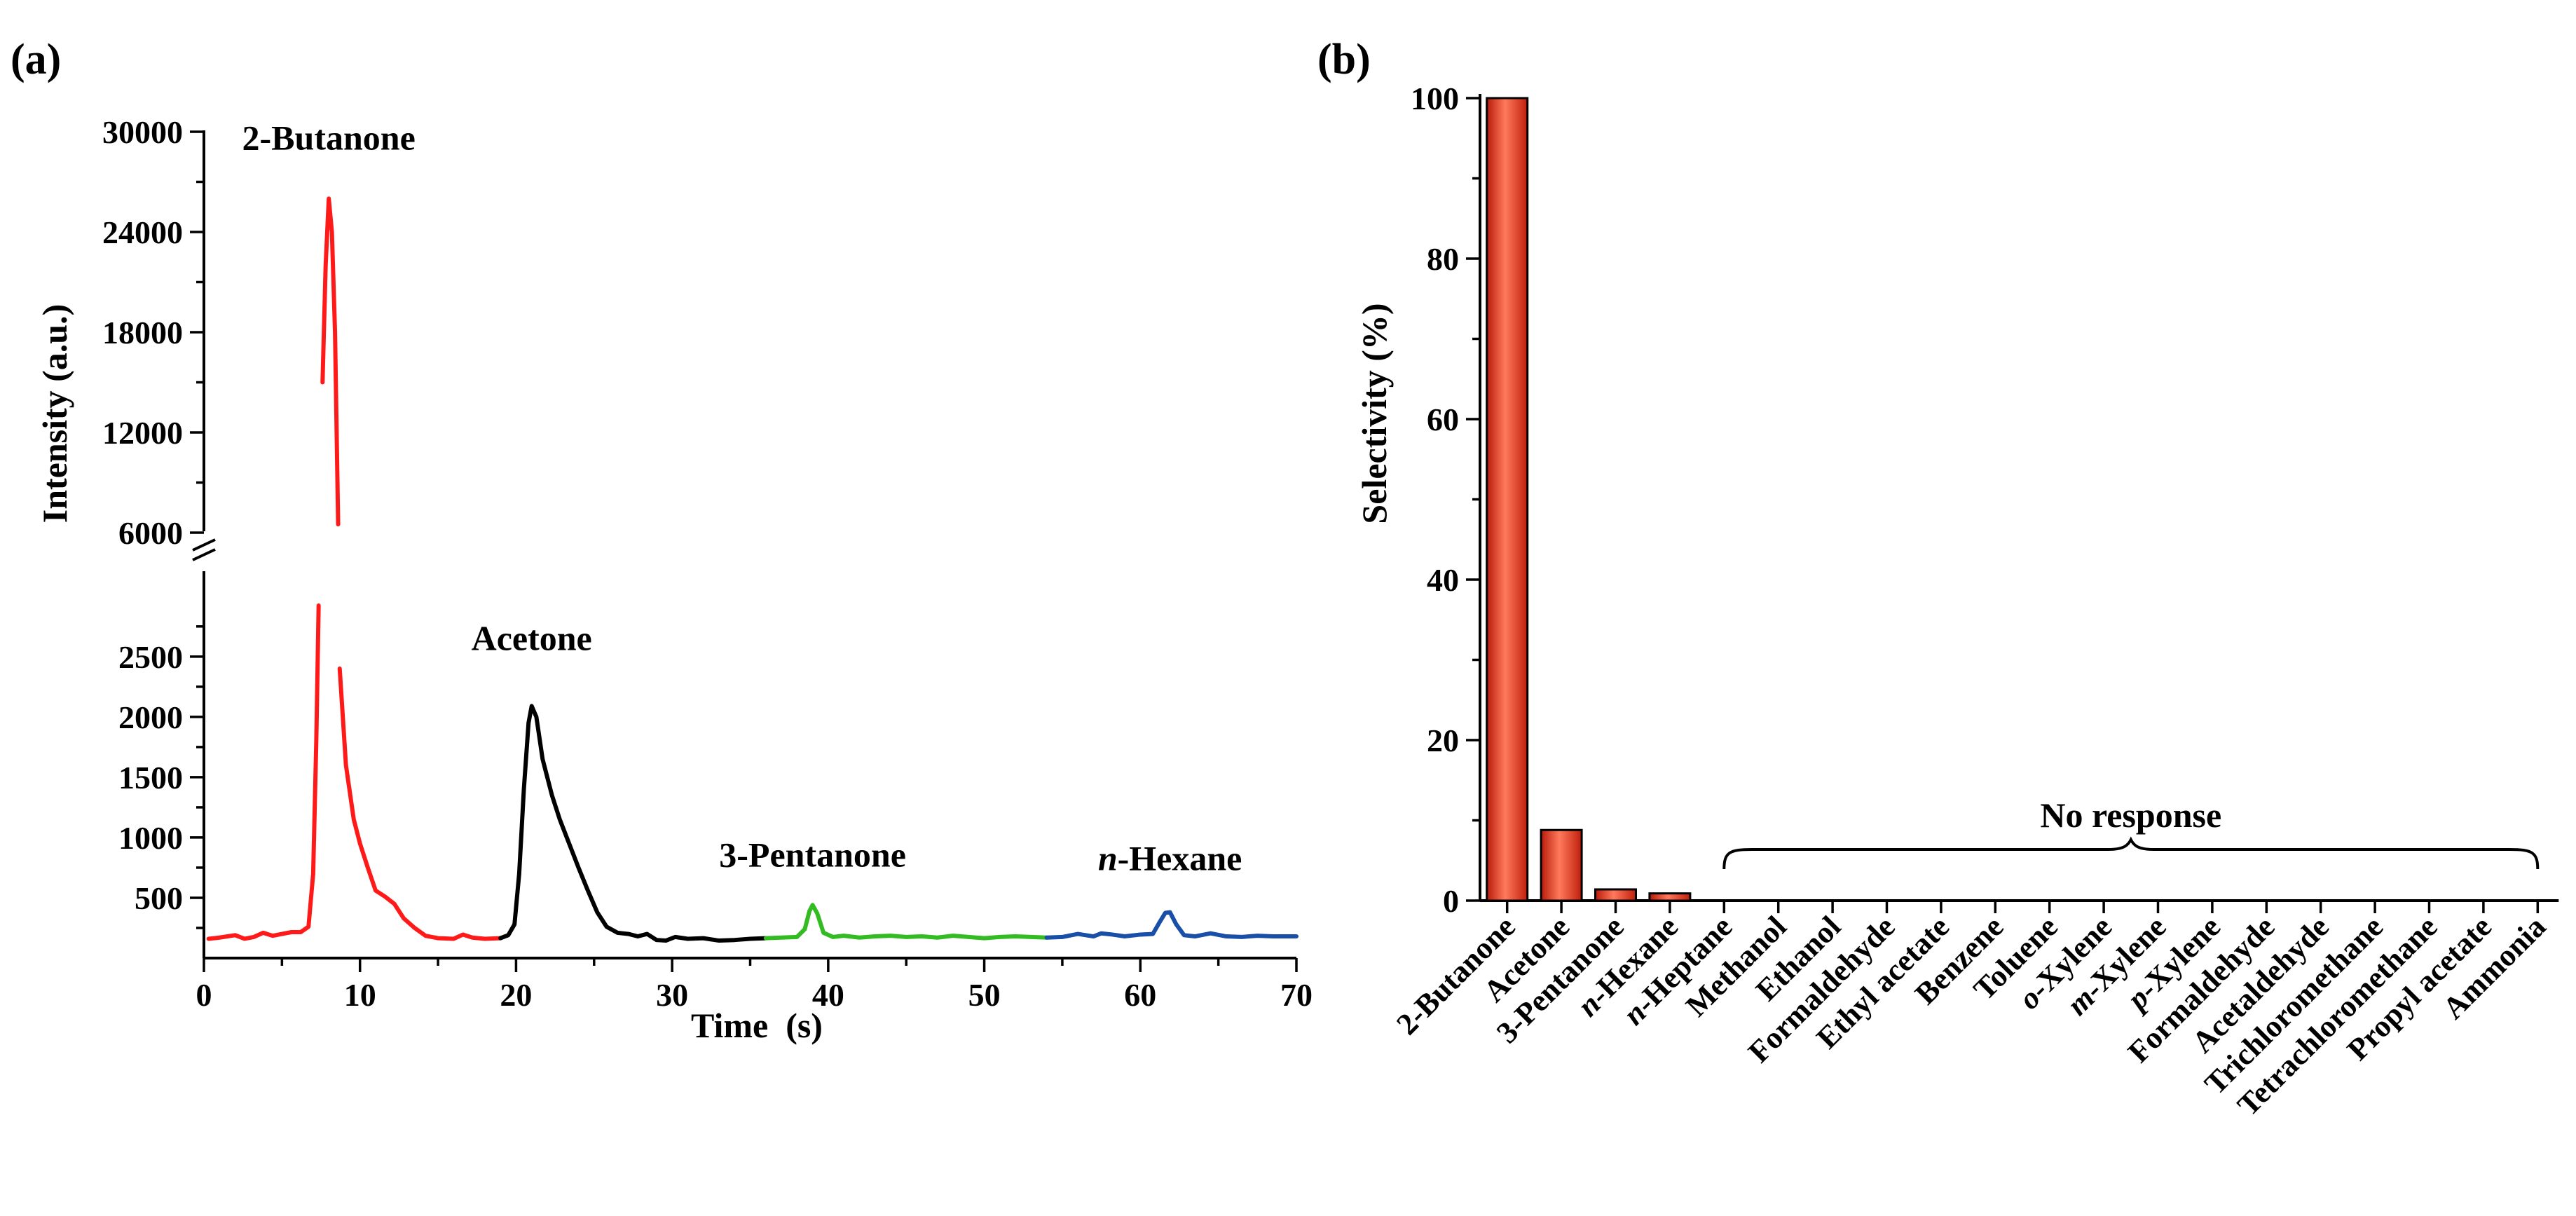 The image size is (2576, 1216). Describe the element at coordinates (150, 717) in the screenshot. I see `y-tick-label: 2000` at that location.